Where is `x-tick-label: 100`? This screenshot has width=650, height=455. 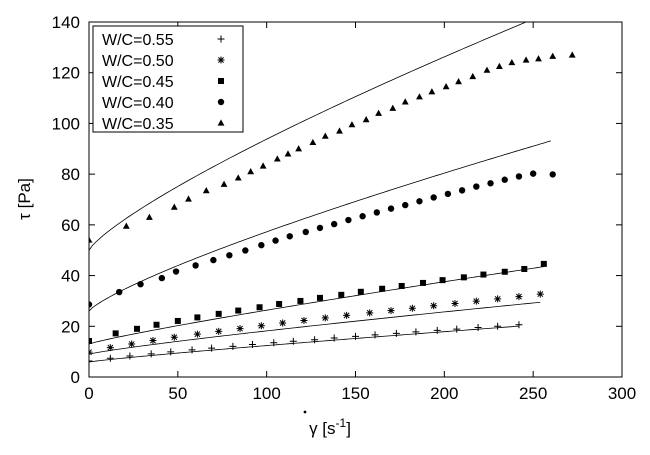 x-tick-label: 100 is located at coordinates (266, 393).